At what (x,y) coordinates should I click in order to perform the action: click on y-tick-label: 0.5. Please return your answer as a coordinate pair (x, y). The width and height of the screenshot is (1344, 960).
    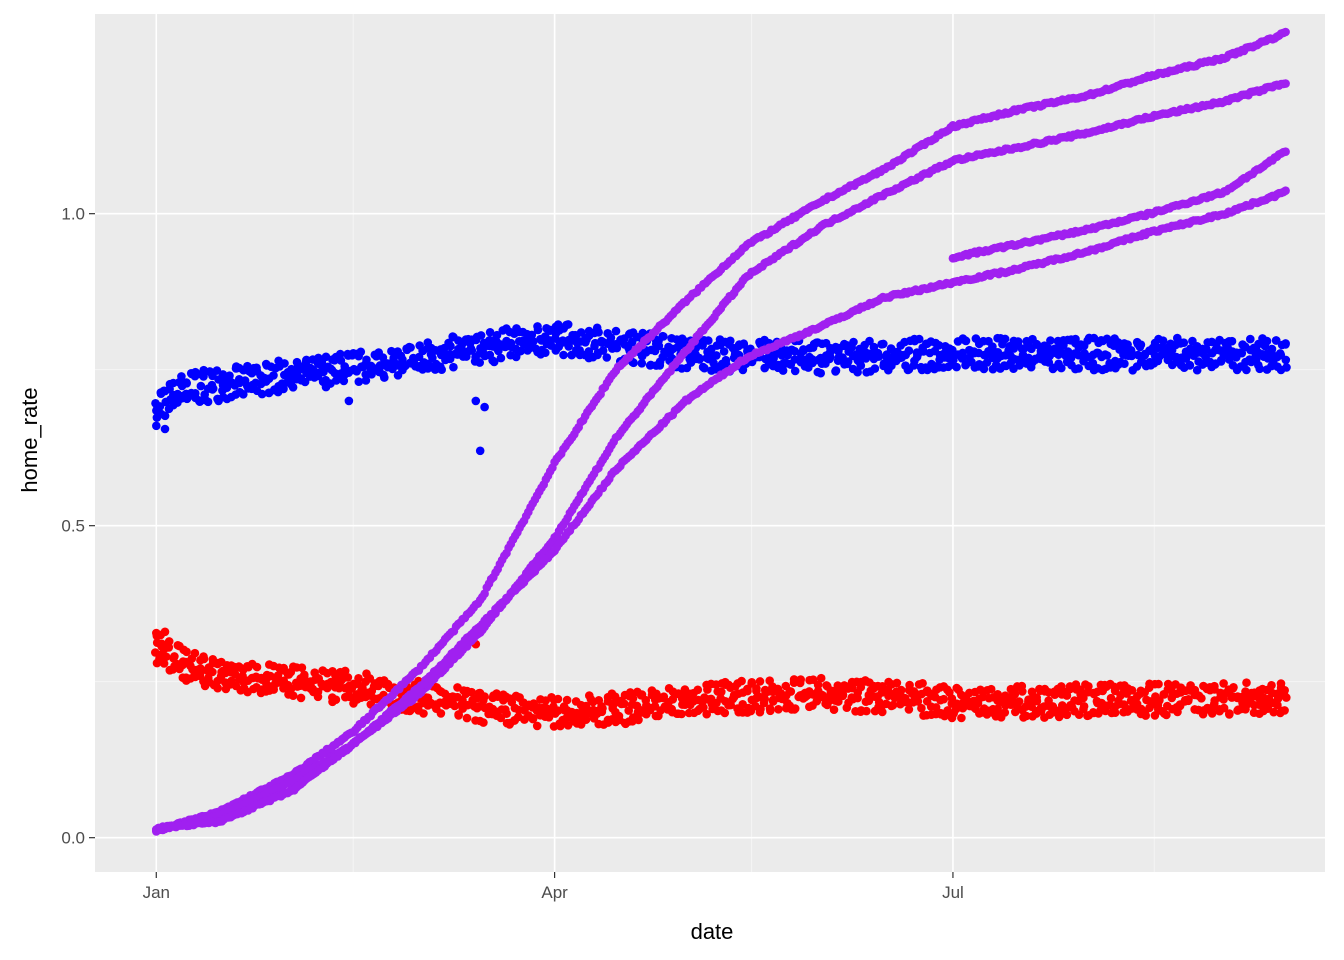
    Looking at the image, I should click on (73, 526).